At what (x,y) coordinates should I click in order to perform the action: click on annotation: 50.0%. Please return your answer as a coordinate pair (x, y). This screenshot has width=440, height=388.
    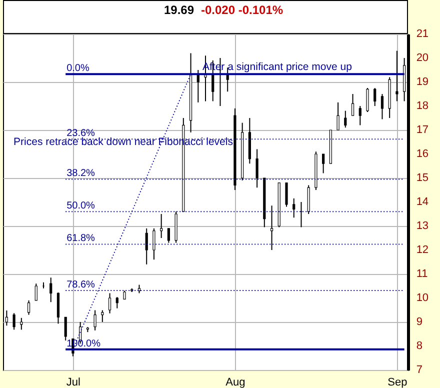
    Looking at the image, I should click on (81, 206).